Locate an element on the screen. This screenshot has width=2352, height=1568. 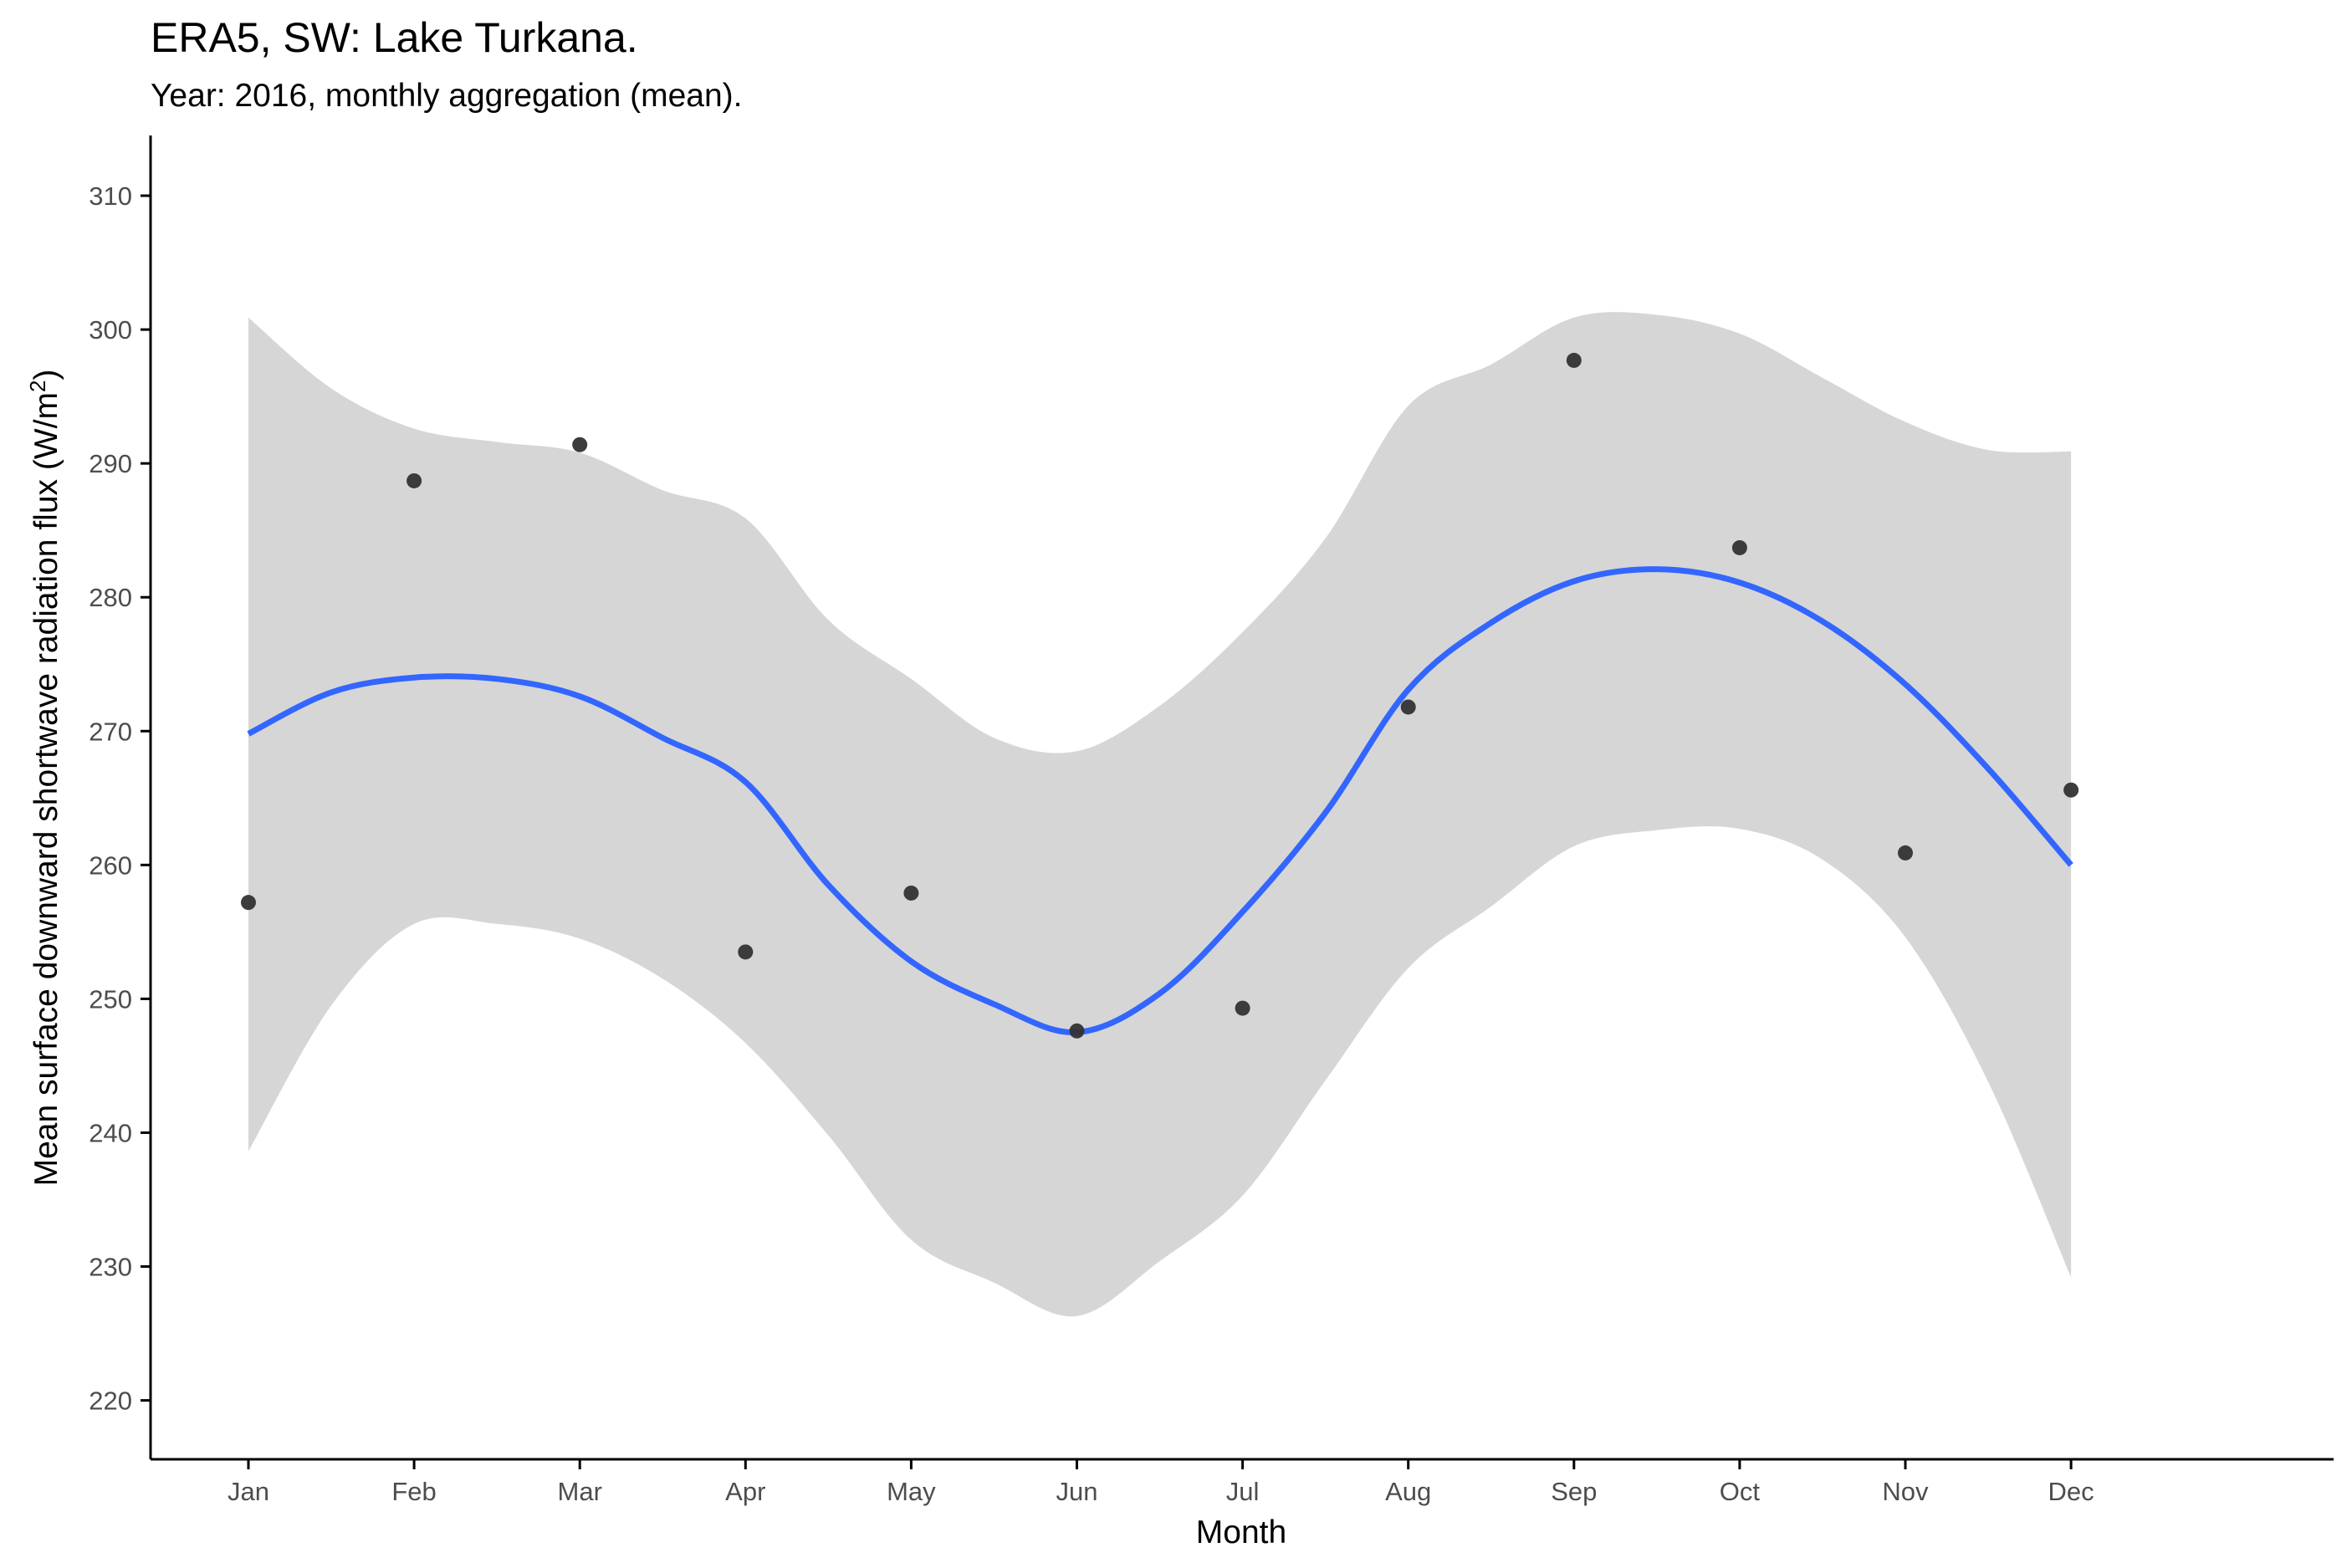
y-tick-label-240: 240 is located at coordinates (111, 1132).